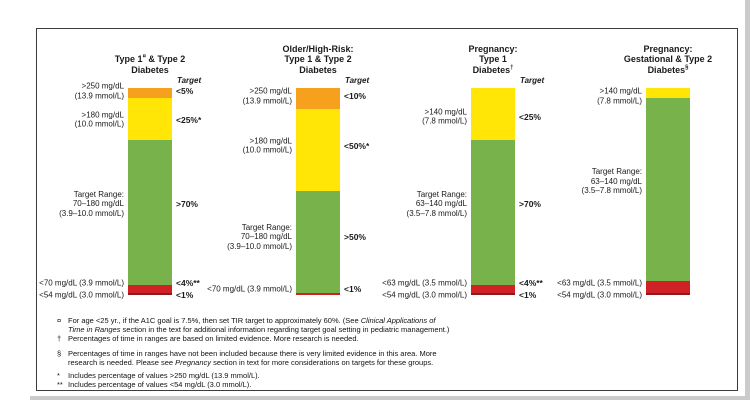 This screenshot has height=400, width=750. What do you see at coordinates (206, 193) in the screenshot?
I see `target-labels: <5% <25%* >70% <4%** <1%` at bounding box center [206, 193].